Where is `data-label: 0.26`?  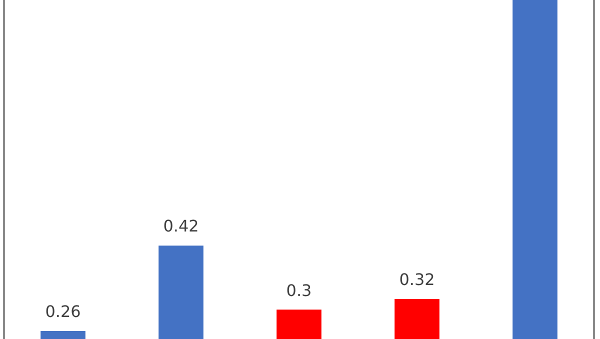
data-label: 0.26 is located at coordinates (63, 312).